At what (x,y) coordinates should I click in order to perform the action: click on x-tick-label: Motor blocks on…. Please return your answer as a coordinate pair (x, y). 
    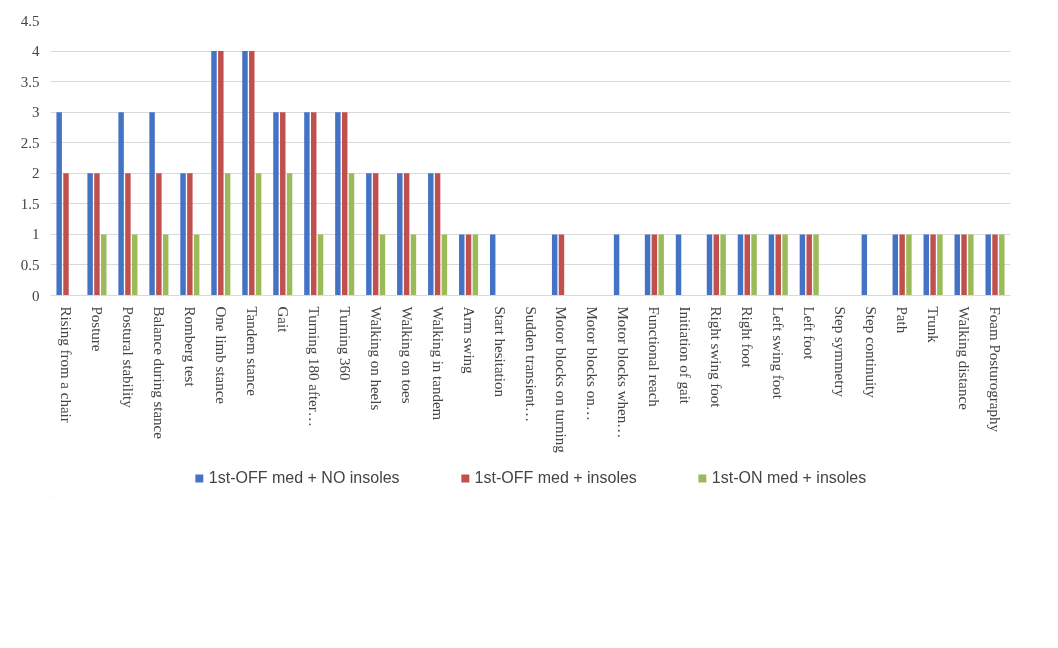
    Looking at the image, I should click on (592, 363).